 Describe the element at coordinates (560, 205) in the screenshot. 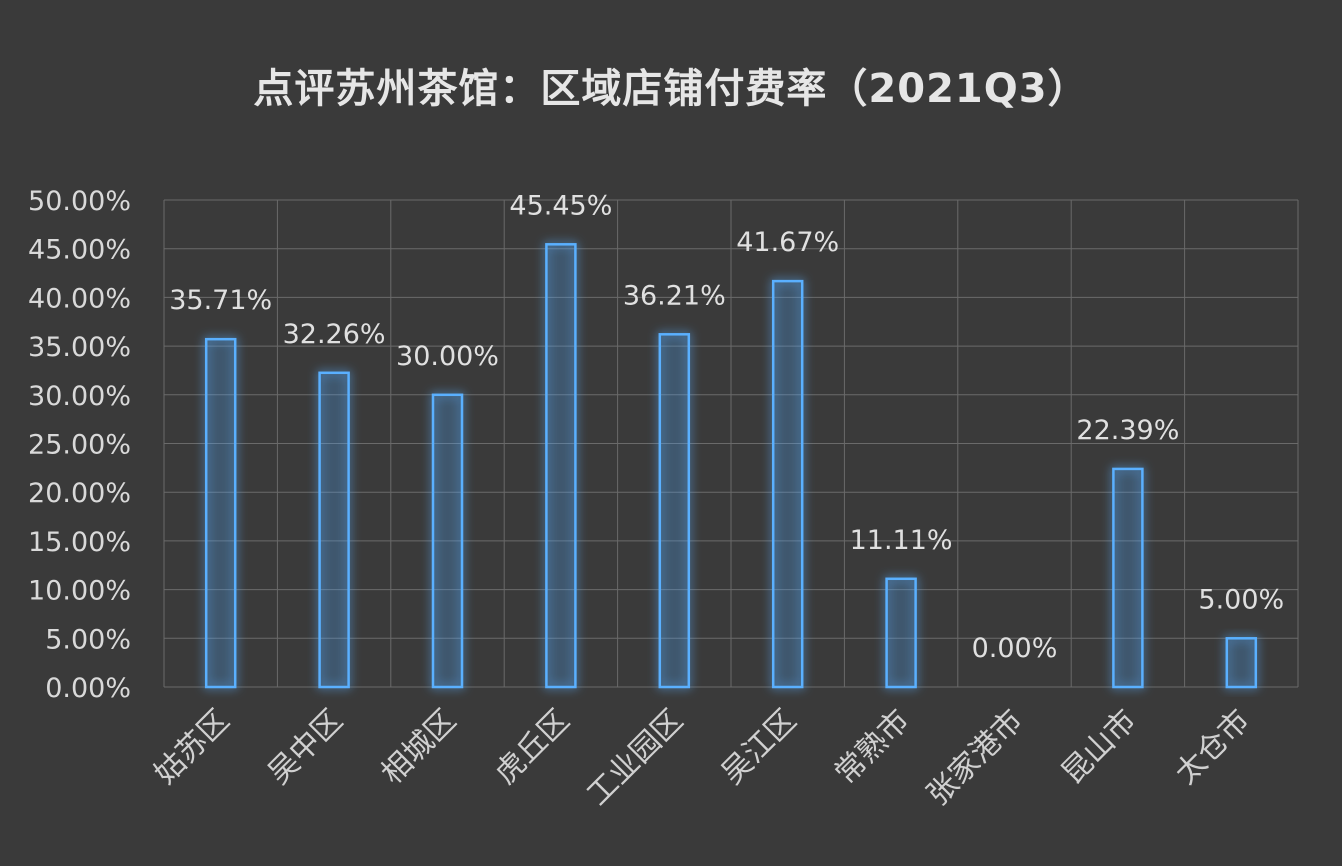

I see `data-label: 45.45%` at that location.